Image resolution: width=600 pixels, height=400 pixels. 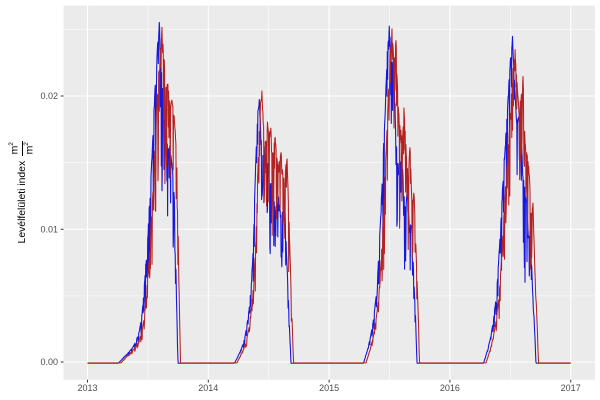 What do you see at coordinates (87, 388) in the screenshot?
I see `svg-text: 2013` at bounding box center [87, 388].